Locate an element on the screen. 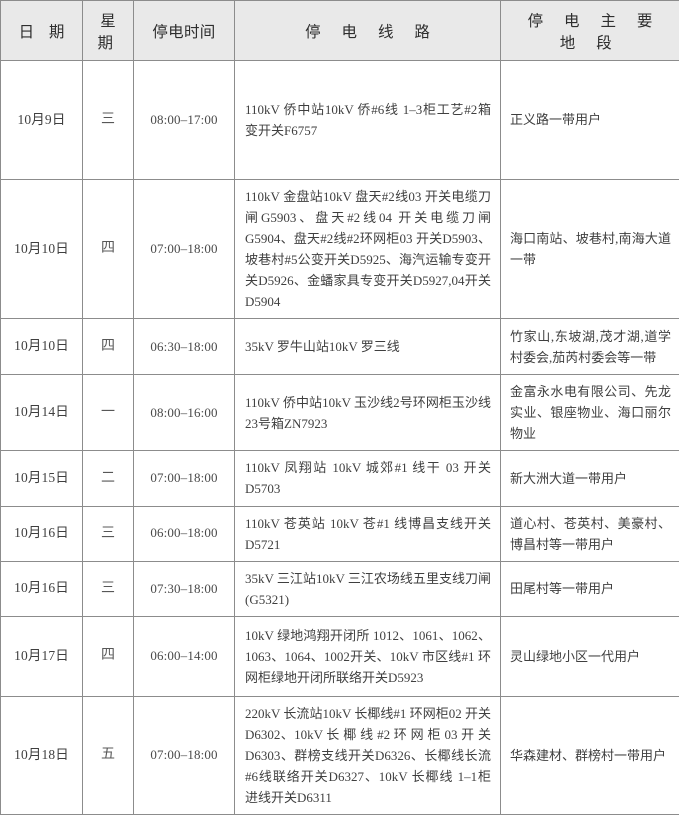 The image size is (679, 815). column-header-outage-time: 停电时间 is located at coordinates (184, 31).